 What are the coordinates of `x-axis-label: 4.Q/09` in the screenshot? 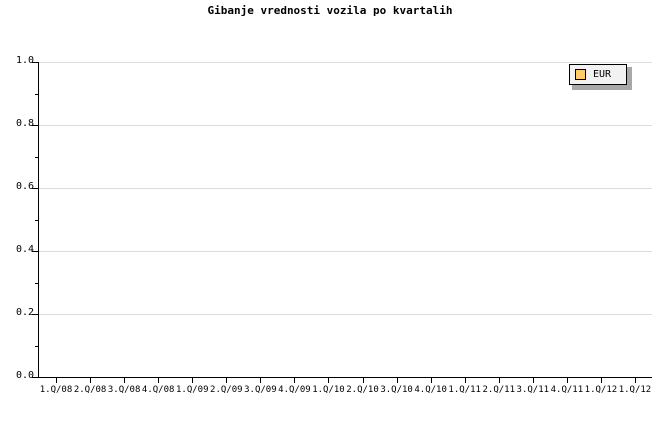 It's located at (294, 390).